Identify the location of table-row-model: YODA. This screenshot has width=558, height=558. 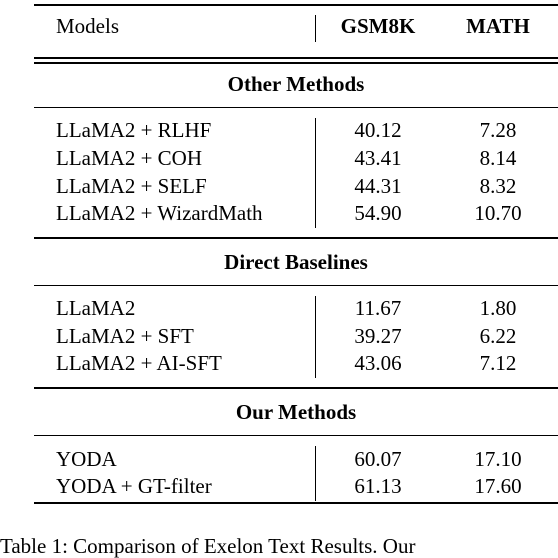
(86, 459).